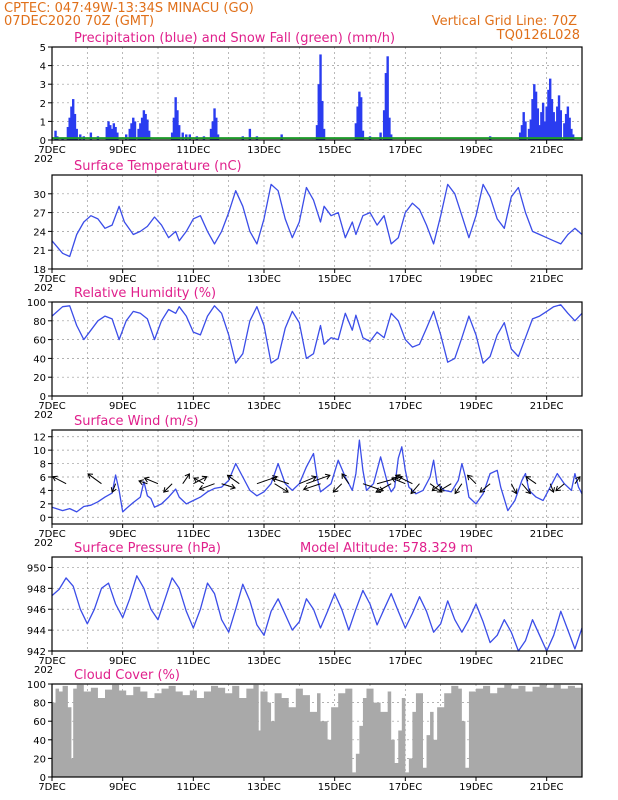 The width and height of the screenshot is (618, 800). I want to click on y-tick-label: 60, so click(39, 341).